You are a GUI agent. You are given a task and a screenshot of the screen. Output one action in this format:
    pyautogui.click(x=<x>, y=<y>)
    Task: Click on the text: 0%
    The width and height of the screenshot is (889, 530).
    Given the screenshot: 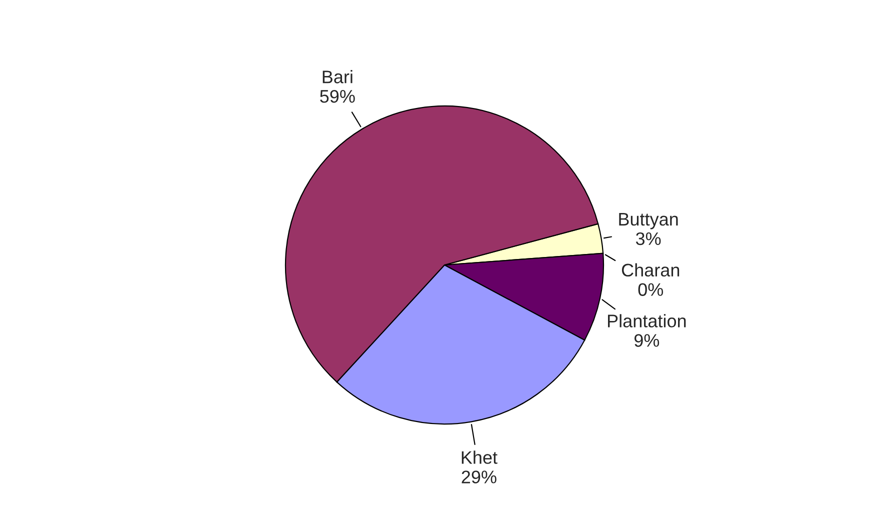 What is the action you would take?
    pyautogui.click(x=651, y=289)
    